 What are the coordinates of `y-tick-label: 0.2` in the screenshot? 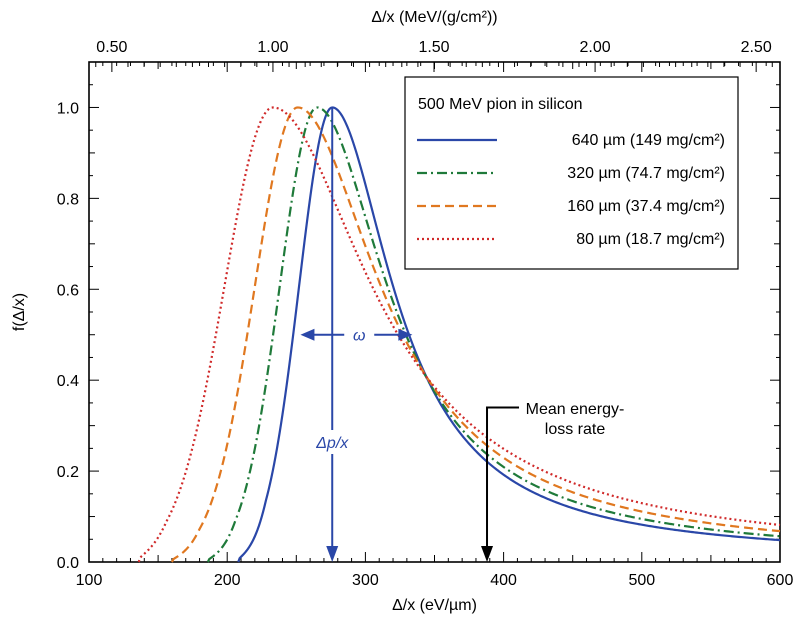 It's located at (68, 472).